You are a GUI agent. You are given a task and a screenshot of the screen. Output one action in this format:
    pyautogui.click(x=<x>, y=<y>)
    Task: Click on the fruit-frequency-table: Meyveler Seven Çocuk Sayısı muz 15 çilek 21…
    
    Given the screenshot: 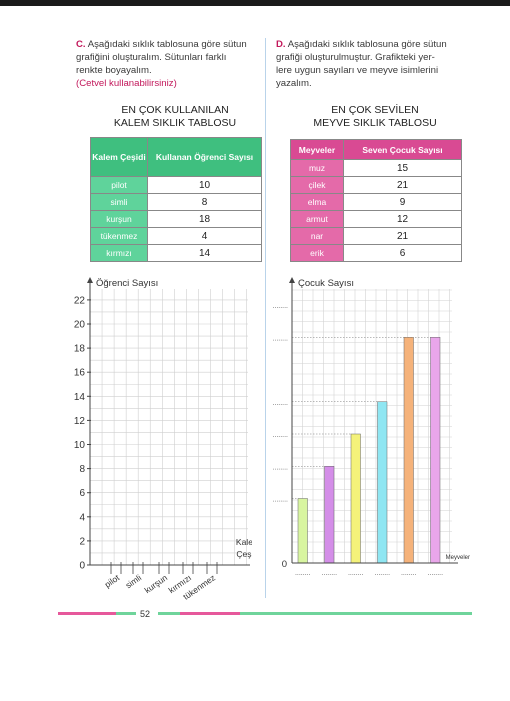 What is the action you would take?
    pyautogui.click(x=376, y=200)
    